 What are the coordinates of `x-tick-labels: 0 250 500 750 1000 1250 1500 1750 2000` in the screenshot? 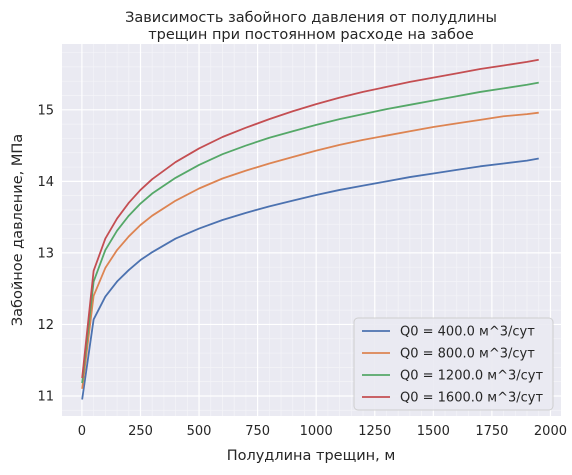 It's located at (322, 431).